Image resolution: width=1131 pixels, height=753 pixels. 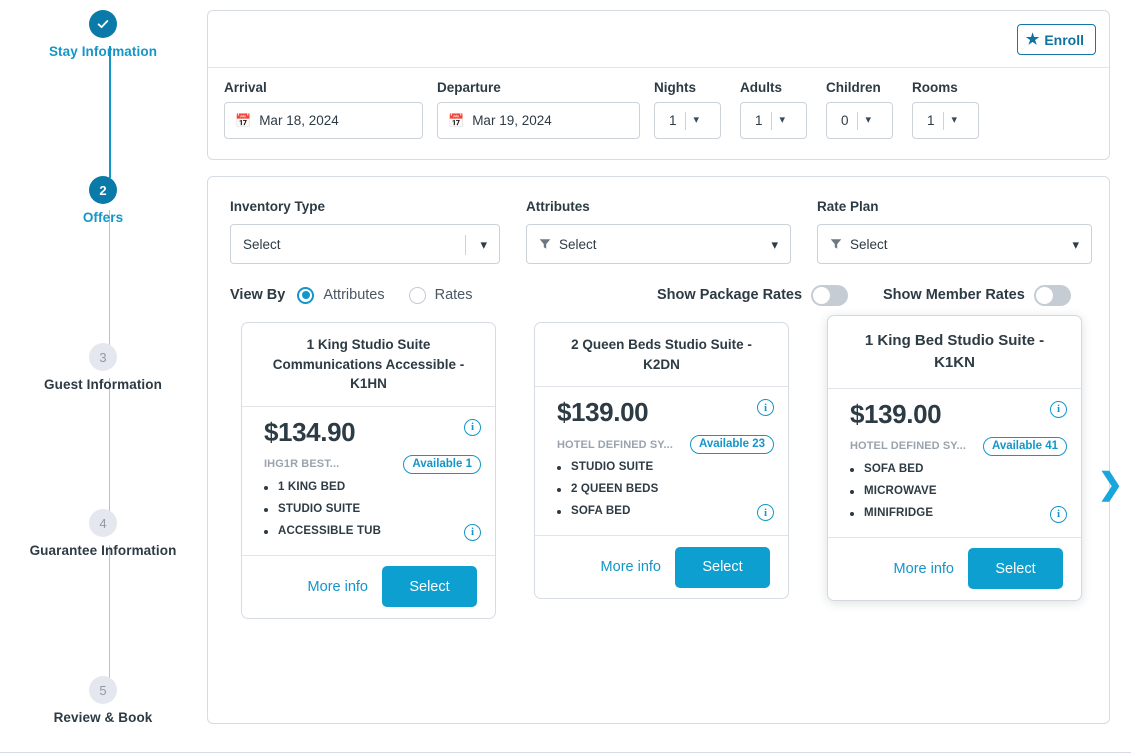 What do you see at coordinates (753, 295) in the screenshot?
I see `show-package-rates-group: Show Package Rates` at bounding box center [753, 295].